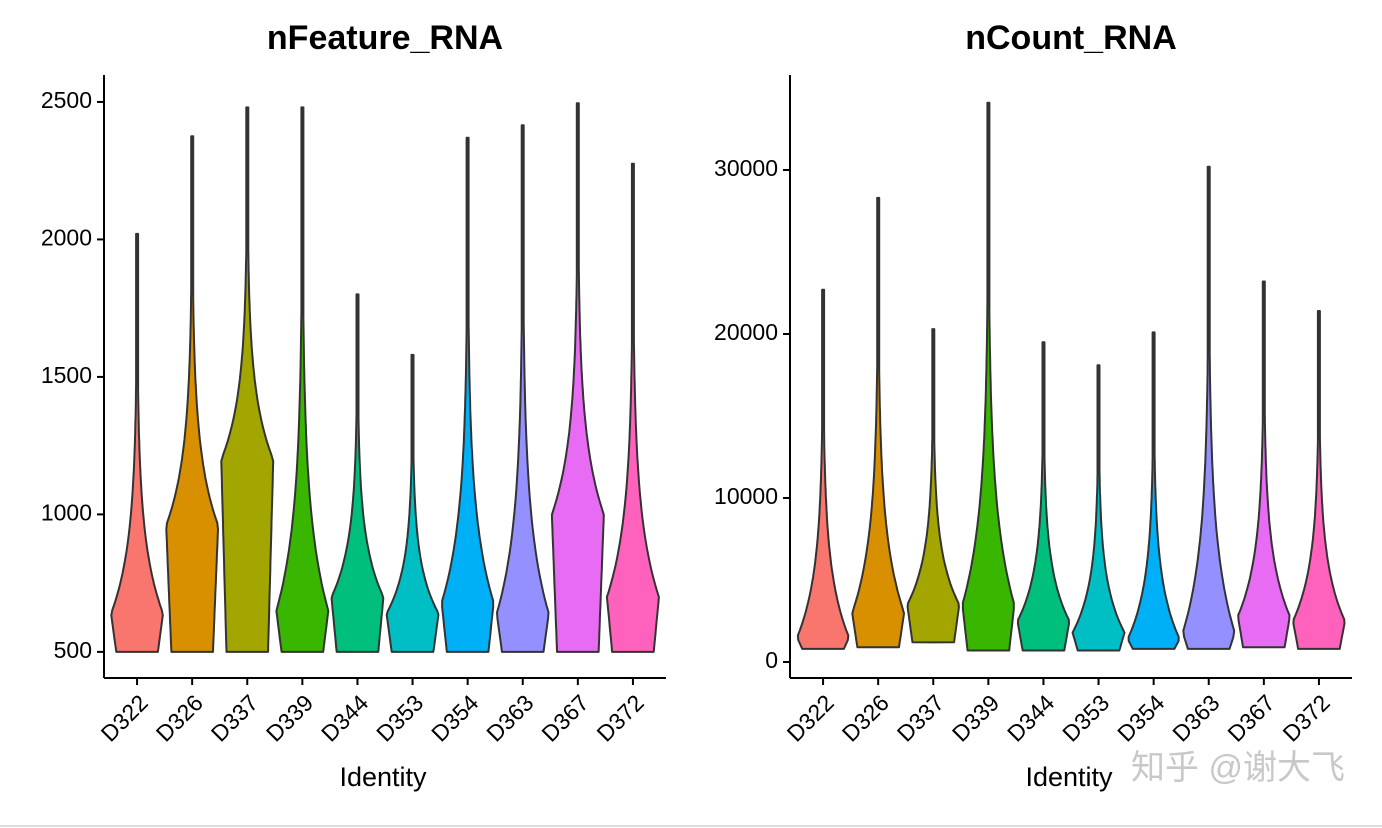  Describe the element at coordinates (385, 38) in the screenshot. I see `chart-title: nFeature_RNA` at that location.